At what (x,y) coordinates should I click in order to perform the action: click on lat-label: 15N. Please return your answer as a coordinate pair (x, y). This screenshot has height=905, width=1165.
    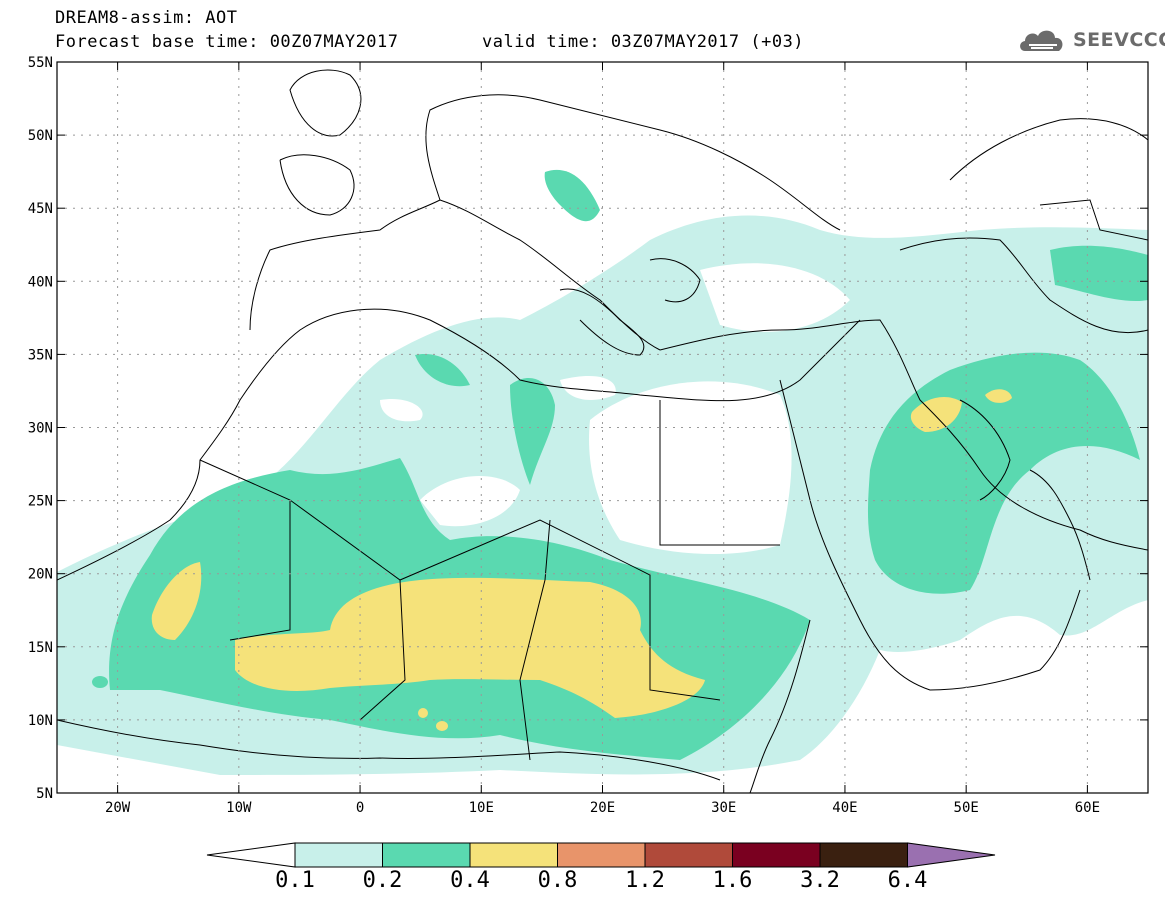
    Looking at the image, I should click on (40, 648).